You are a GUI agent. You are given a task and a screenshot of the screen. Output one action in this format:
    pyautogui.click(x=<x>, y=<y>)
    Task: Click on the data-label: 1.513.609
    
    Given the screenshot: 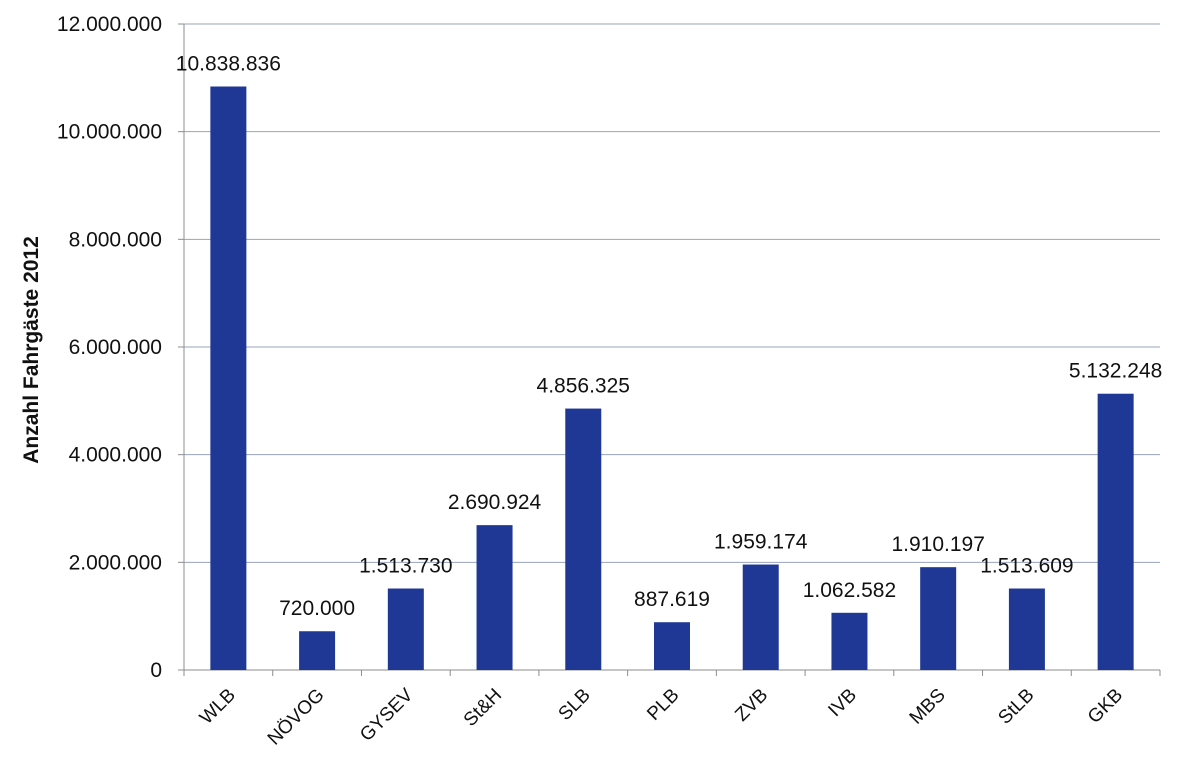 What is the action you would take?
    pyautogui.click(x=1026, y=566)
    